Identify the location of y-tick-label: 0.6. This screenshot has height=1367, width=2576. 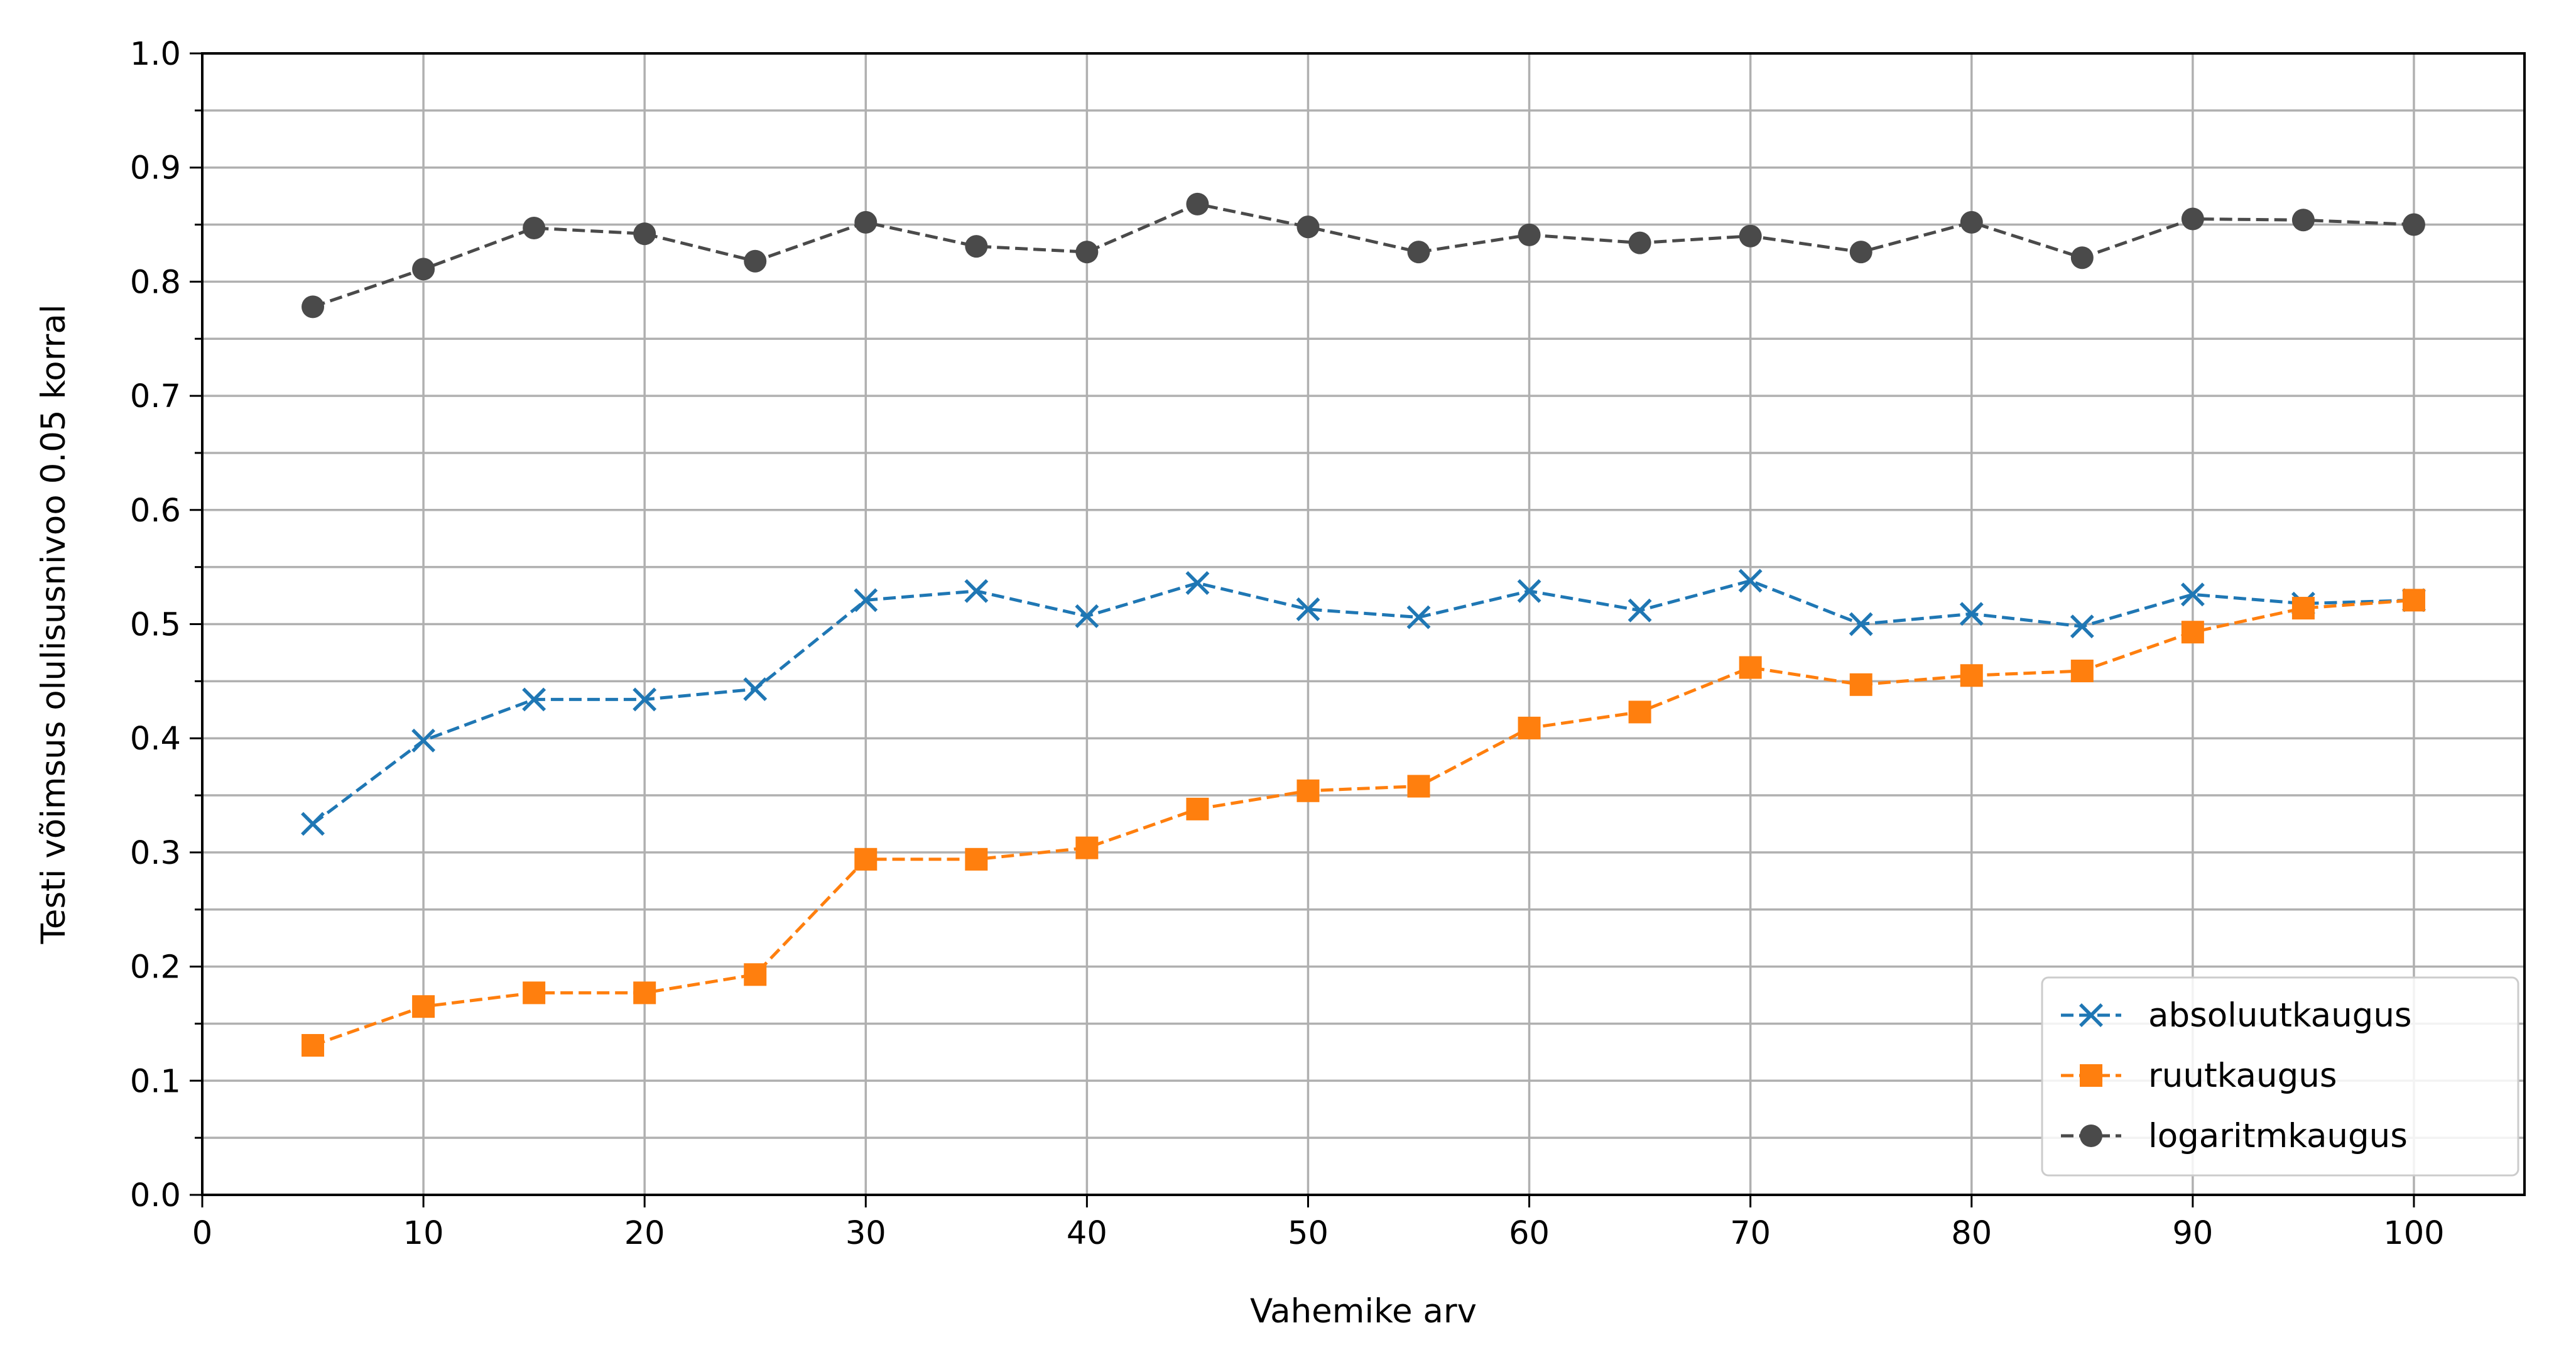
(155, 511).